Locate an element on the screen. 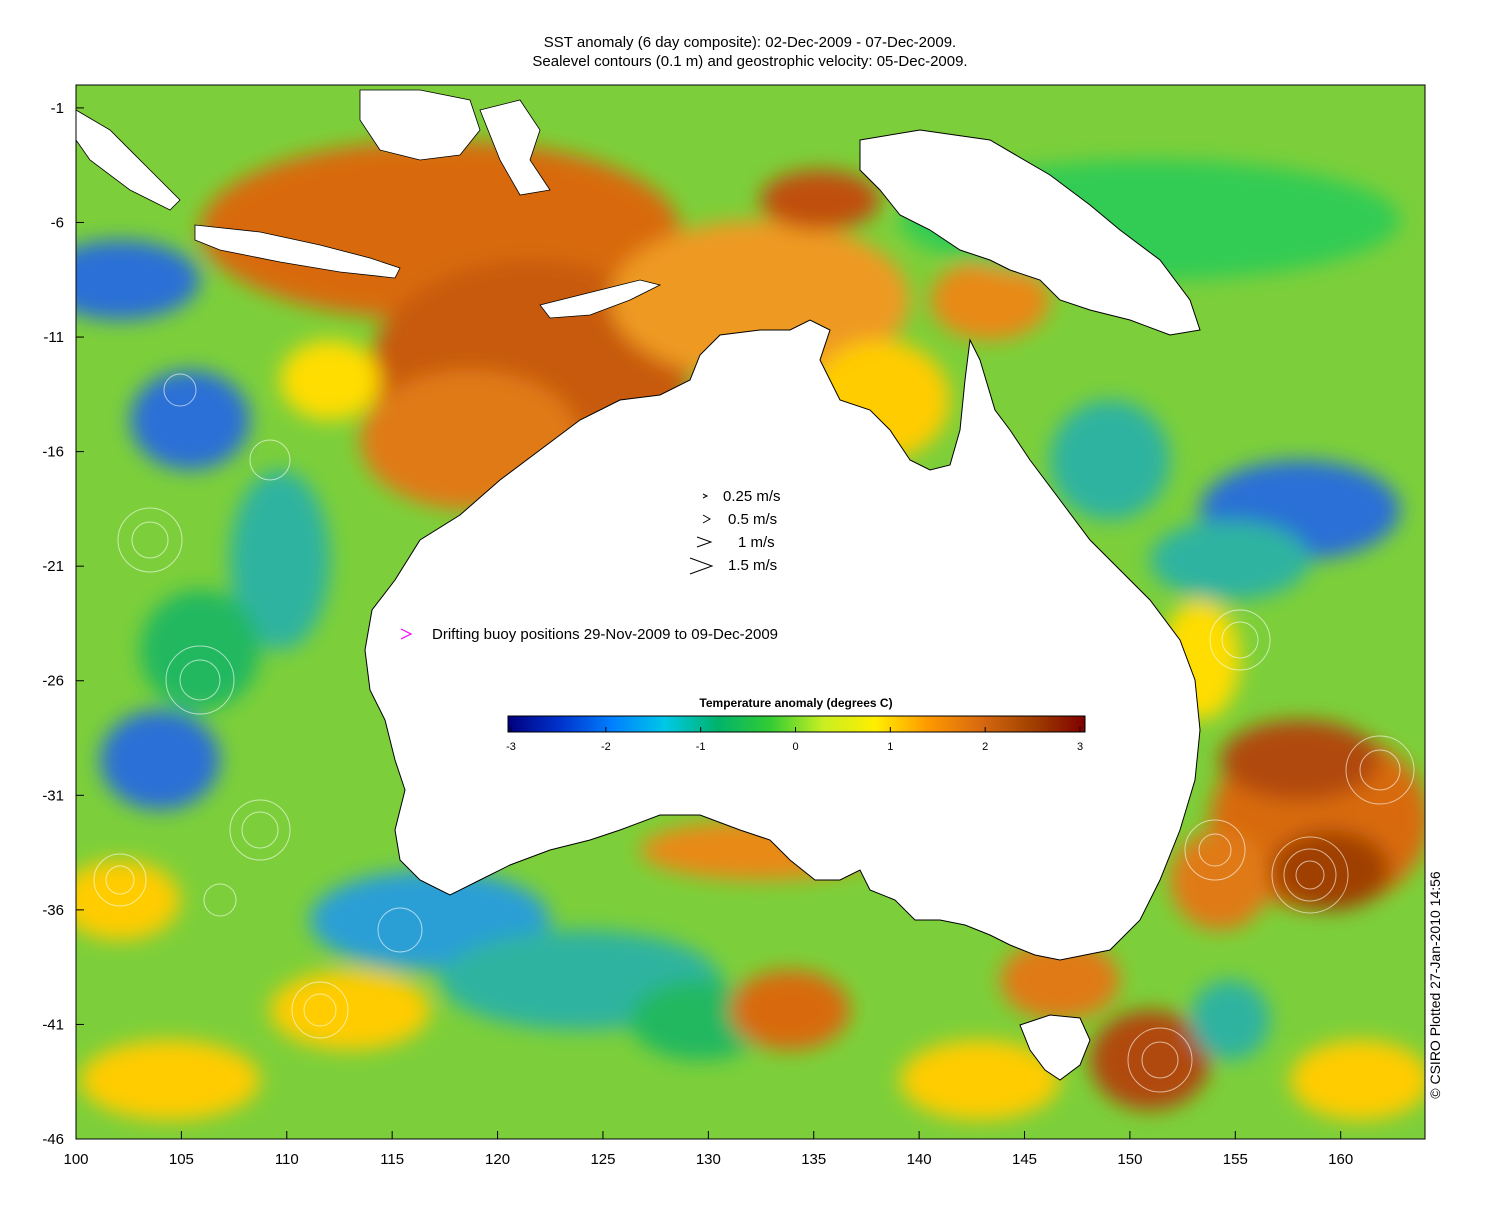  java-landmass is located at coordinates (297, 251).